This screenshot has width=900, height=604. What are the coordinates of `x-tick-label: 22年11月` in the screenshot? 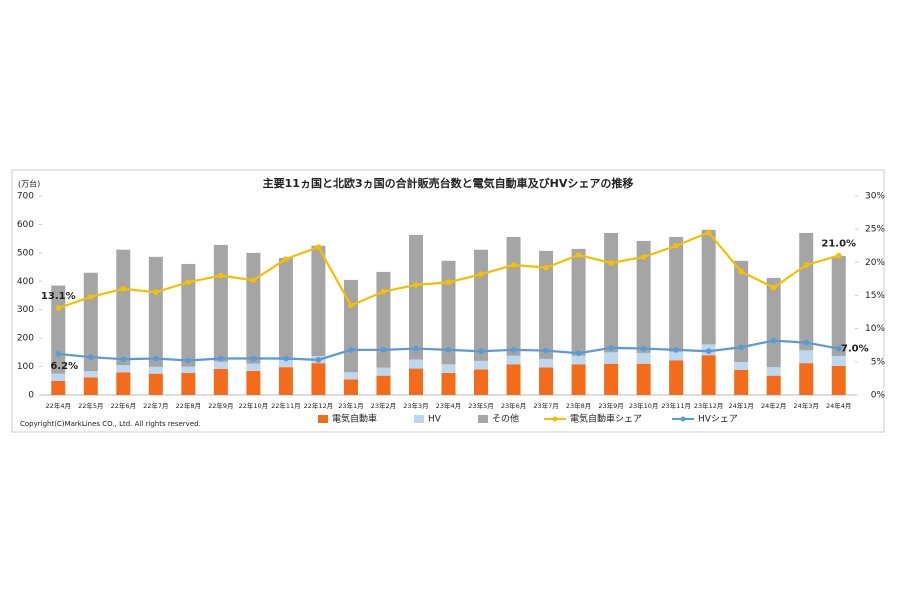 It's located at (286, 405).